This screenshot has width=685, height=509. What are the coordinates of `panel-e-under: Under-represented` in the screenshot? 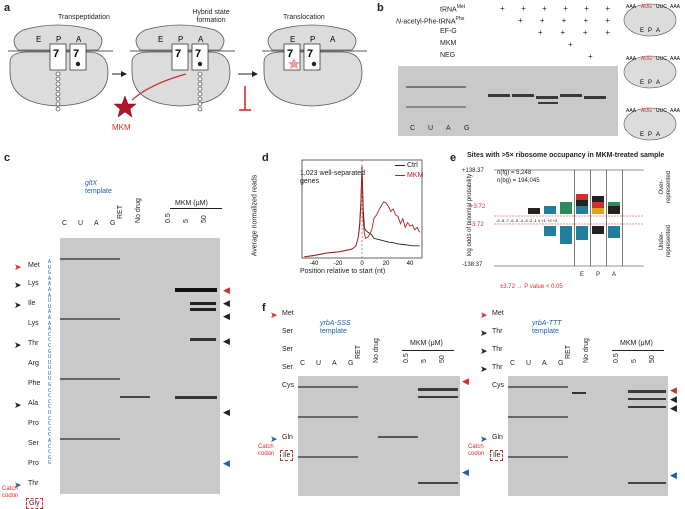 It's located at (665, 241).